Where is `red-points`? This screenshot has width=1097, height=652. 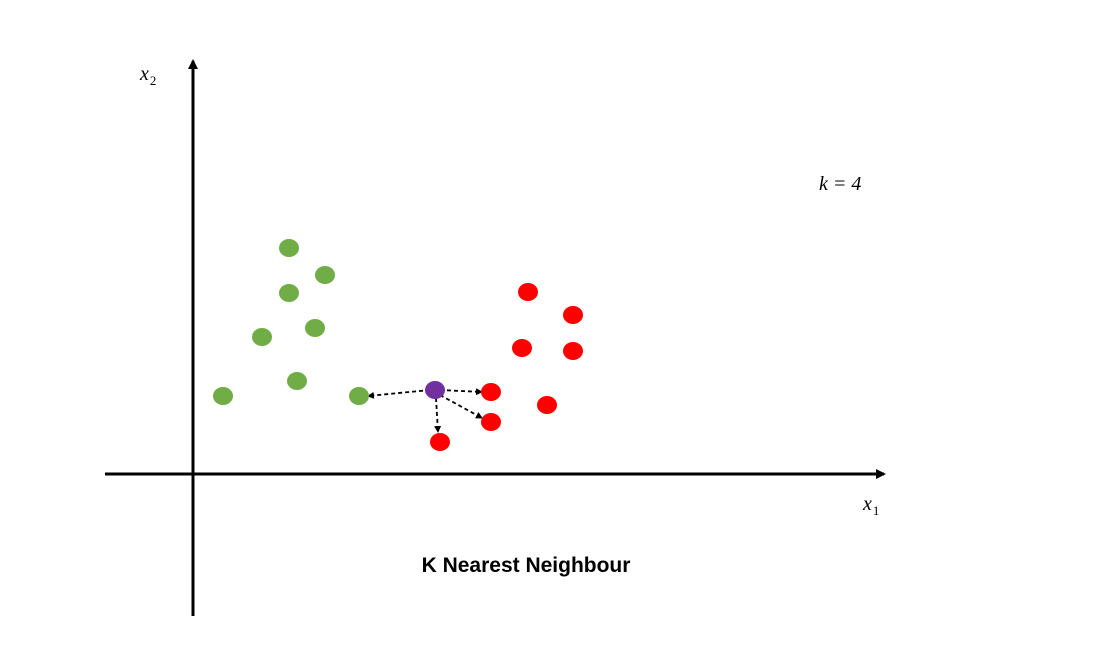
red-points is located at coordinates (506, 367).